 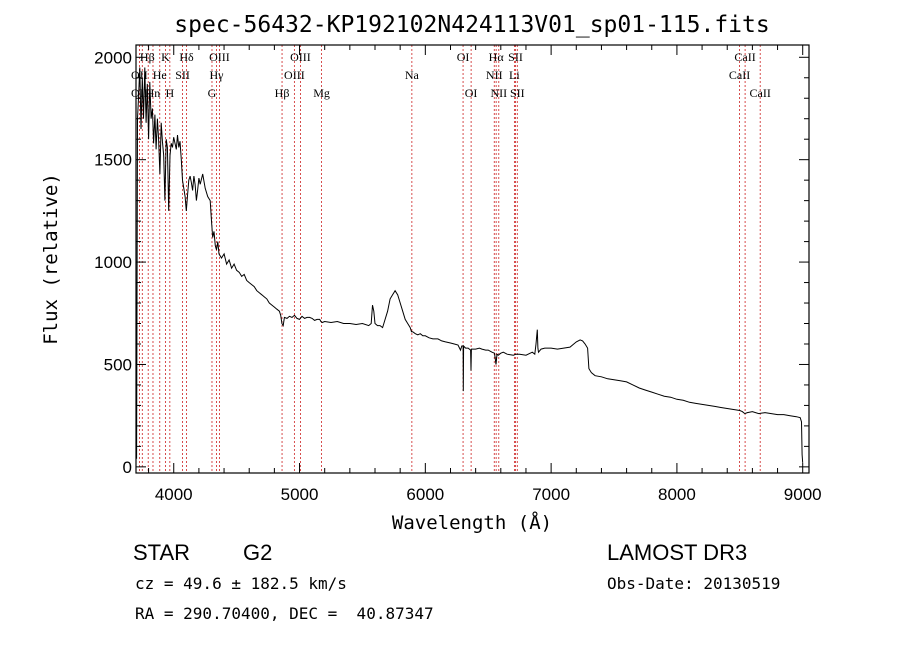 I want to click on y-tick-label-3: 1500, so click(x=113, y=160).